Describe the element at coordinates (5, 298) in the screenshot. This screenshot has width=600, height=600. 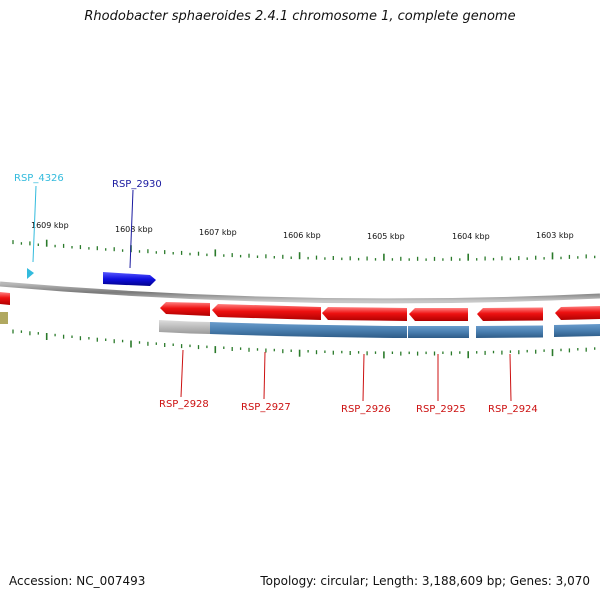
I see `gene-edge-left` at that location.